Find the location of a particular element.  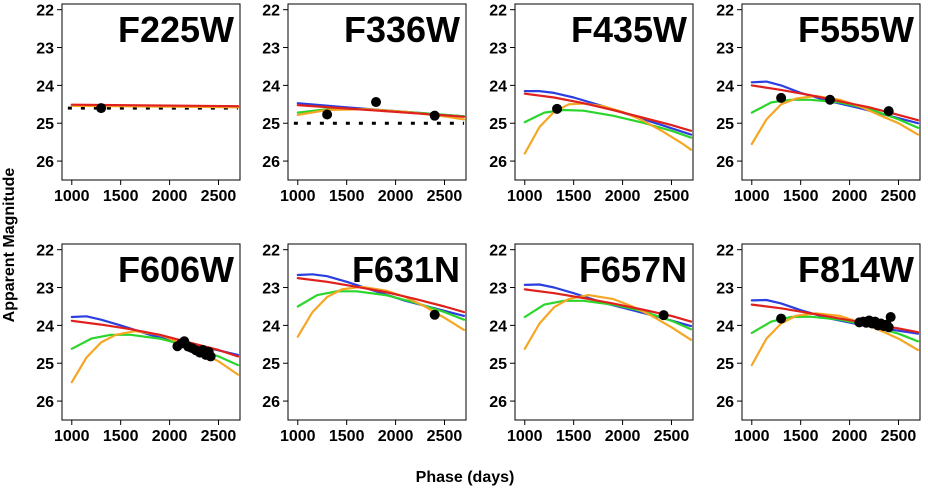

y-axis-title: Apparent Magnitude is located at coordinates (9, 245).